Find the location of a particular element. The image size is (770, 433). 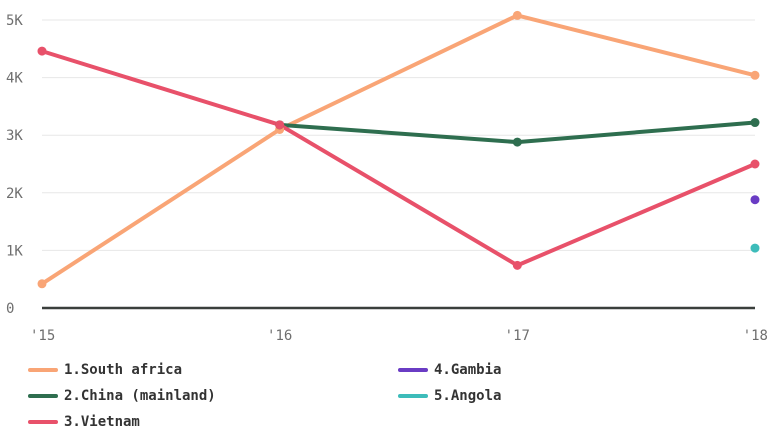

y-tick-label: 3K is located at coordinates (14, 136).